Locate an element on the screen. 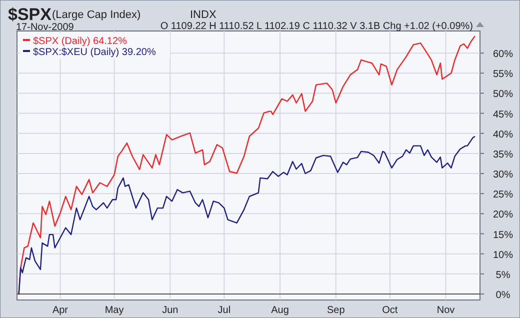 This screenshot has width=520, height=318. y-tick-label: 45% is located at coordinates (503, 114).